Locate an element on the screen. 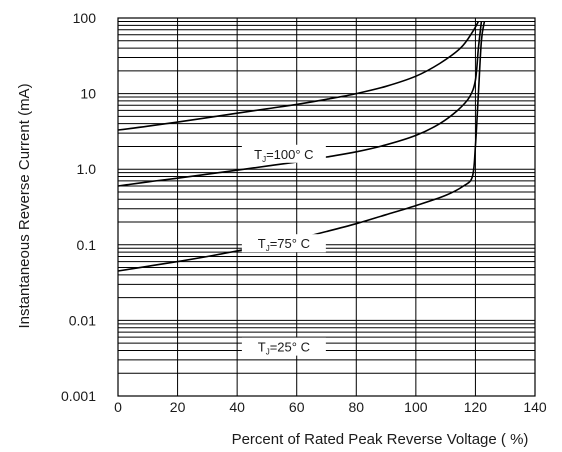 This screenshot has width=562, height=452. x-tick-label: 80 is located at coordinates (356, 407).